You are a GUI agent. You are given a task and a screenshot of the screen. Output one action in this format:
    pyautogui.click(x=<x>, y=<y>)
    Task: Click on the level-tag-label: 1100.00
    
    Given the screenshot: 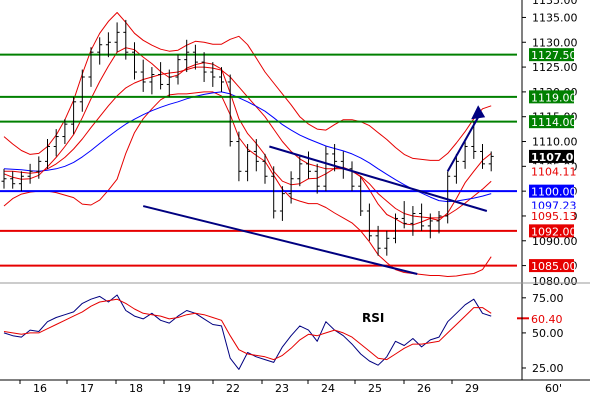 What is the action you would take?
    pyautogui.click(x=554, y=192)
    